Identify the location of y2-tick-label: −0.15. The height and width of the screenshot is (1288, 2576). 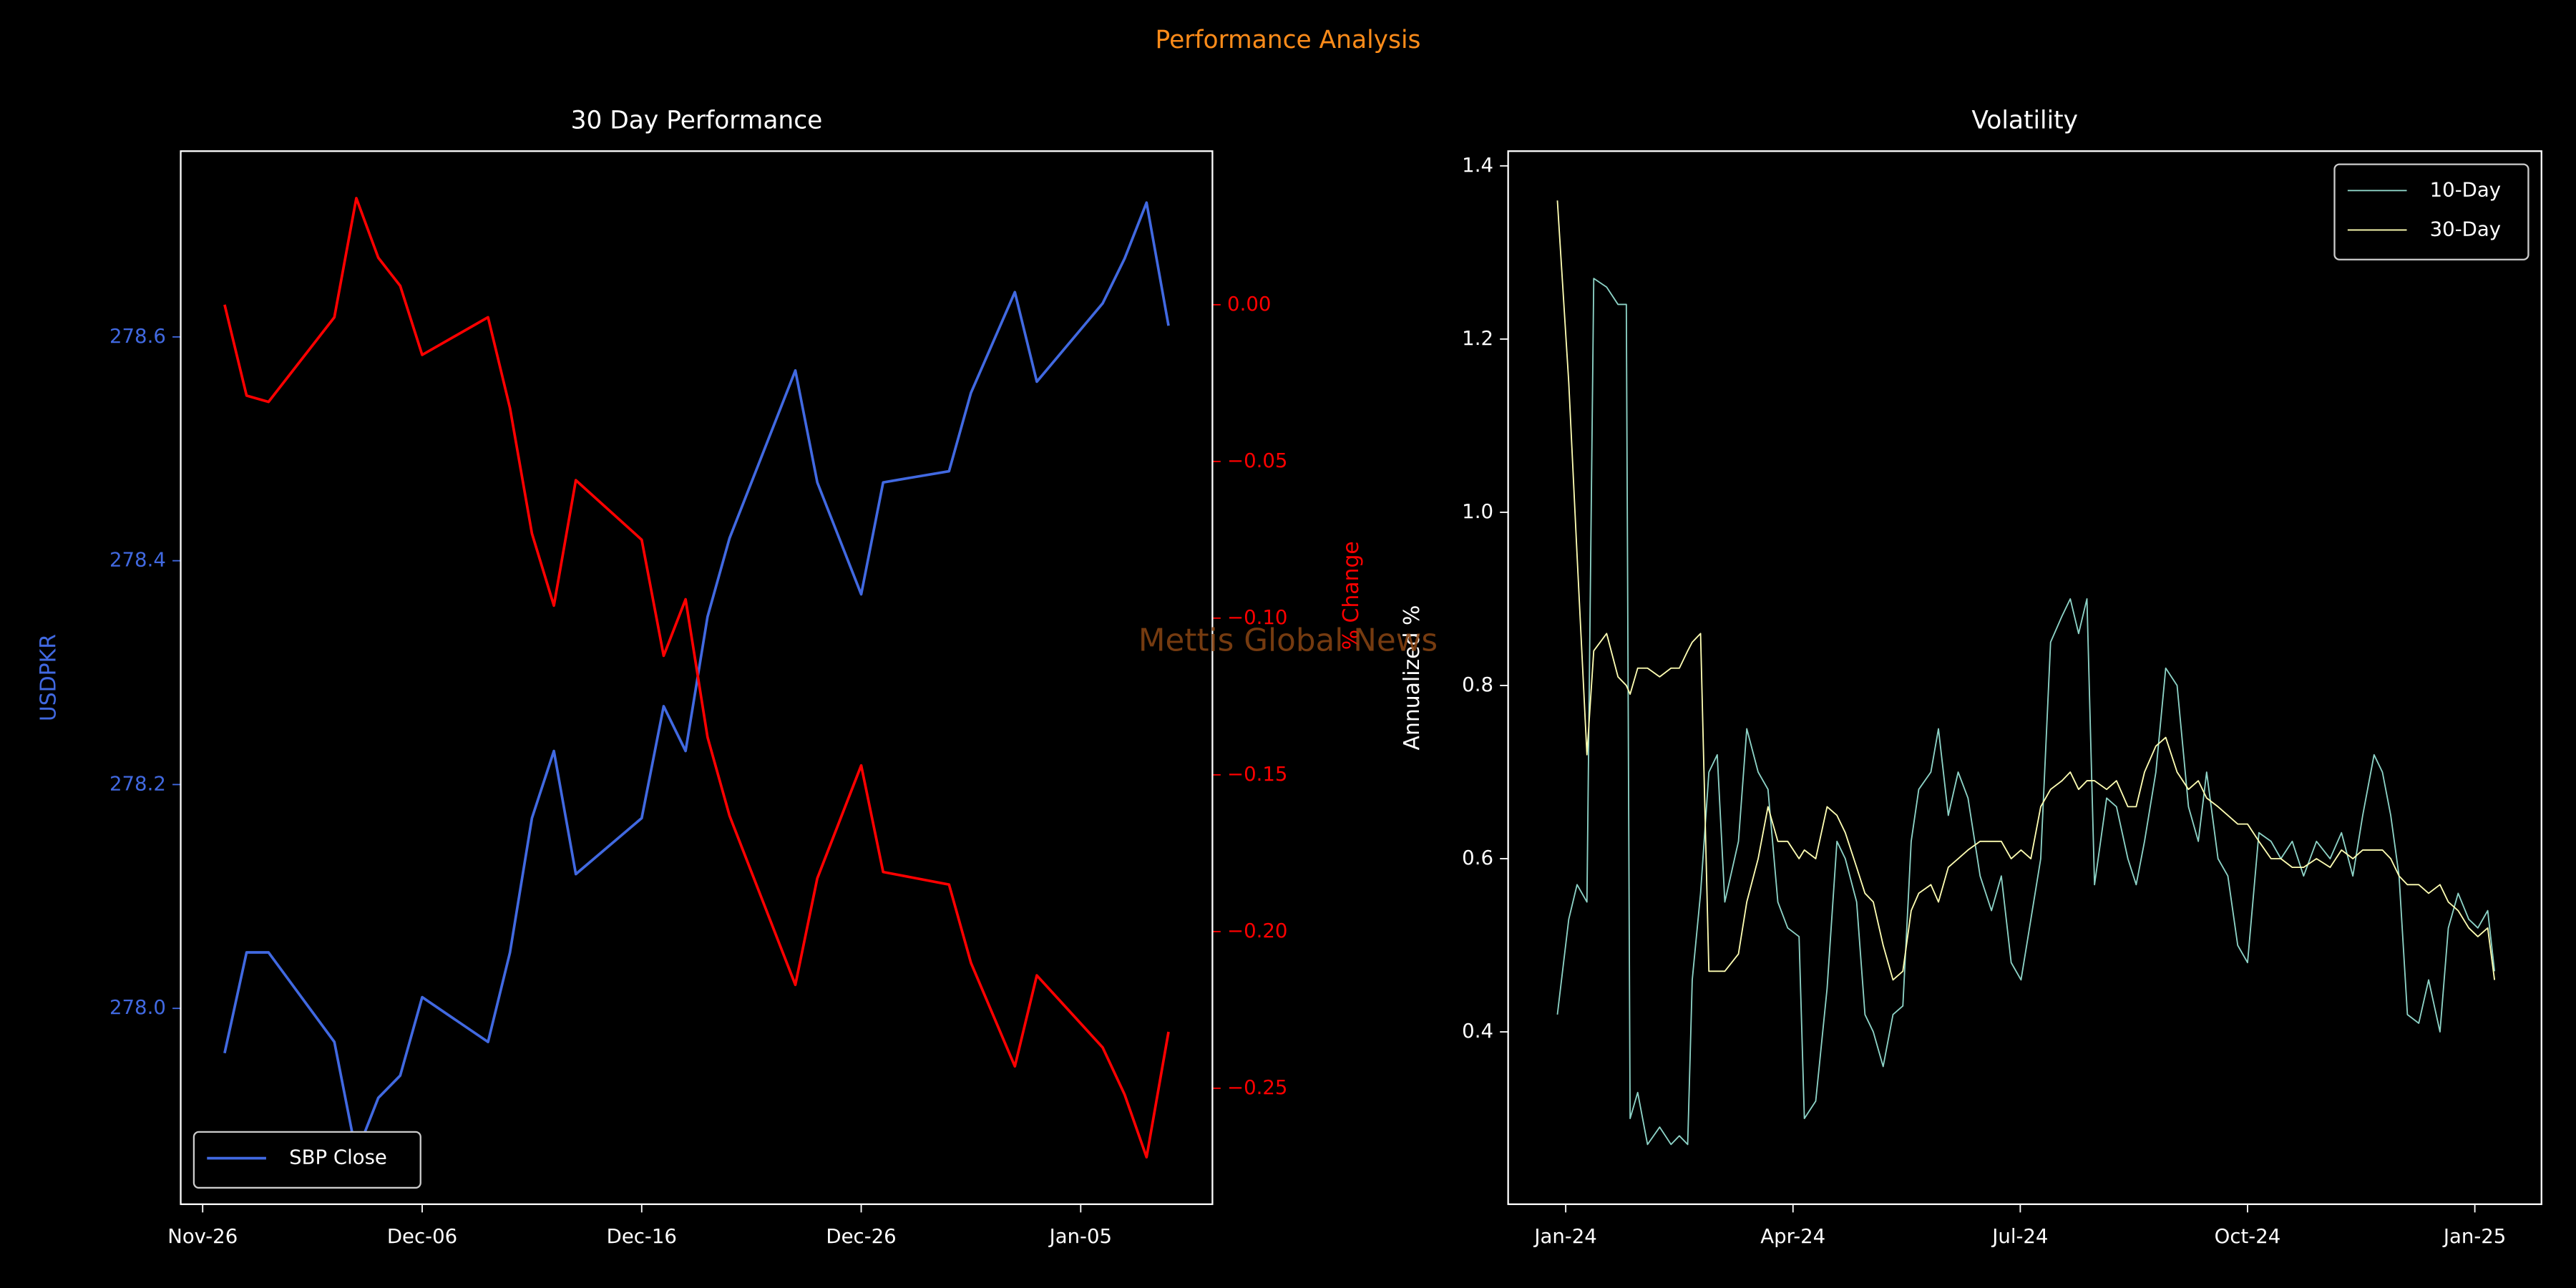
(1257, 774).